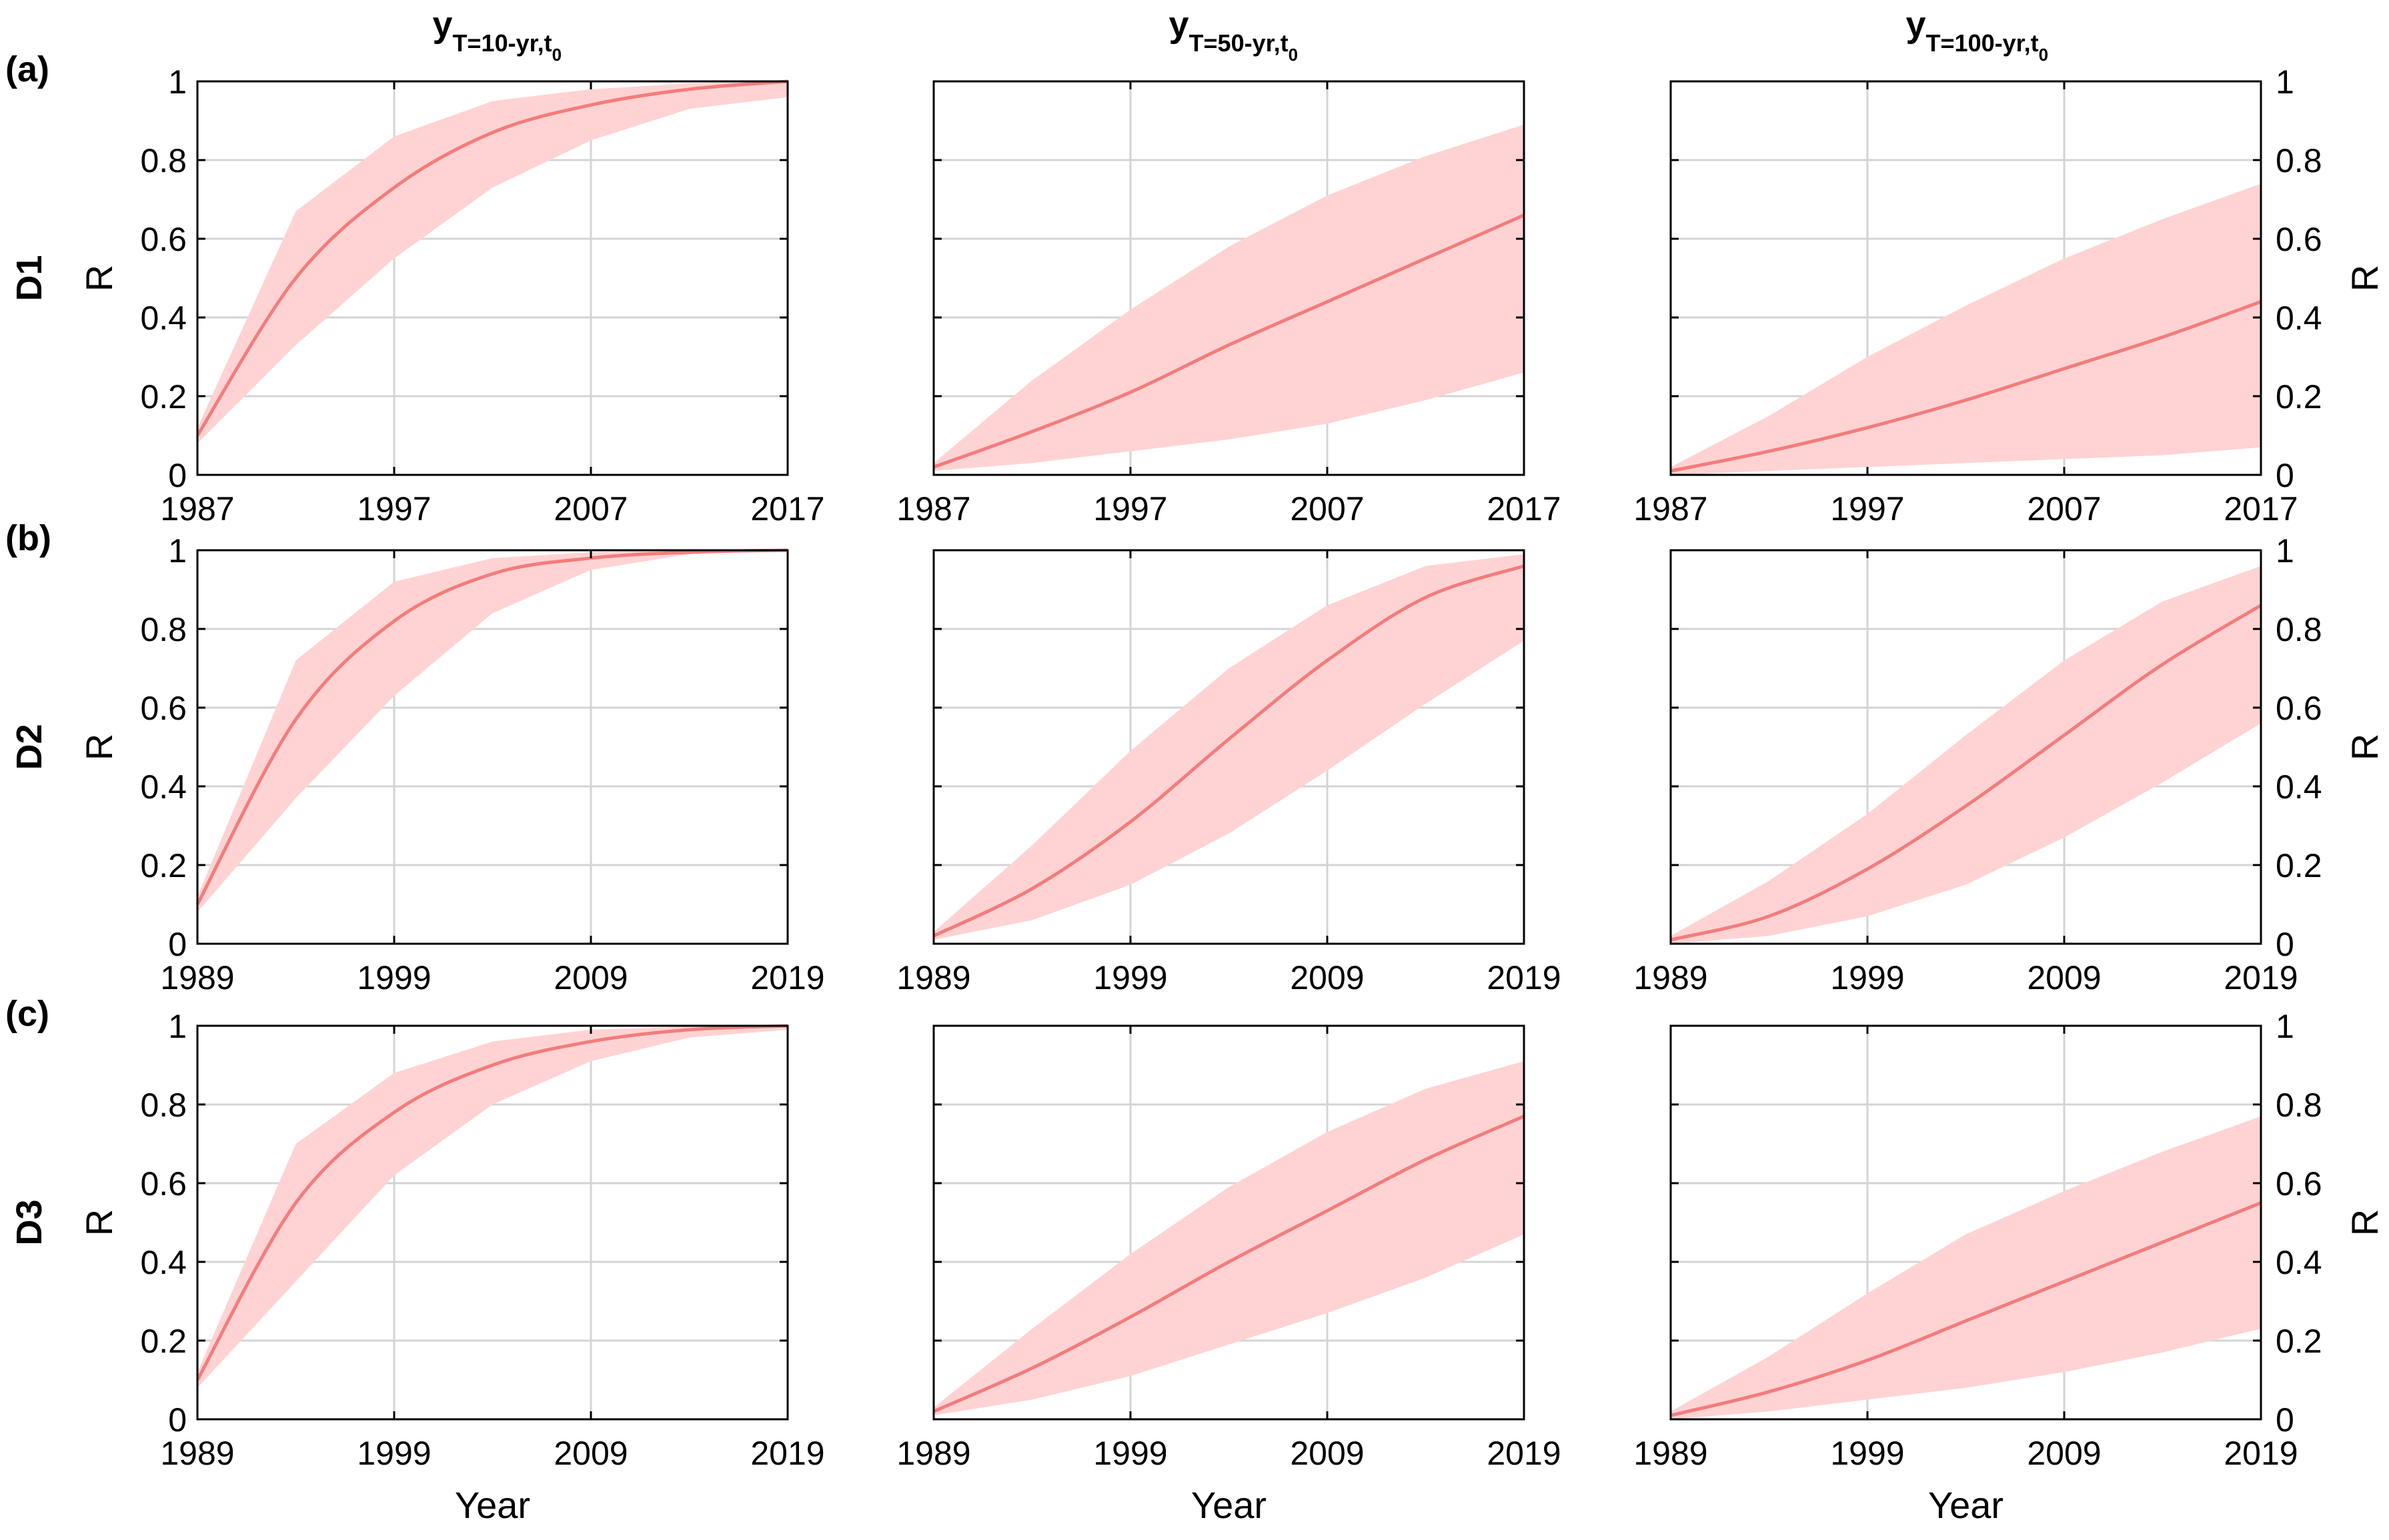 The image size is (2389, 1540). What do you see at coordinates (502, 43) in the screenshot?
I see `column-title-subscript: T=10-yr,t` at bounding box center [502, 43].